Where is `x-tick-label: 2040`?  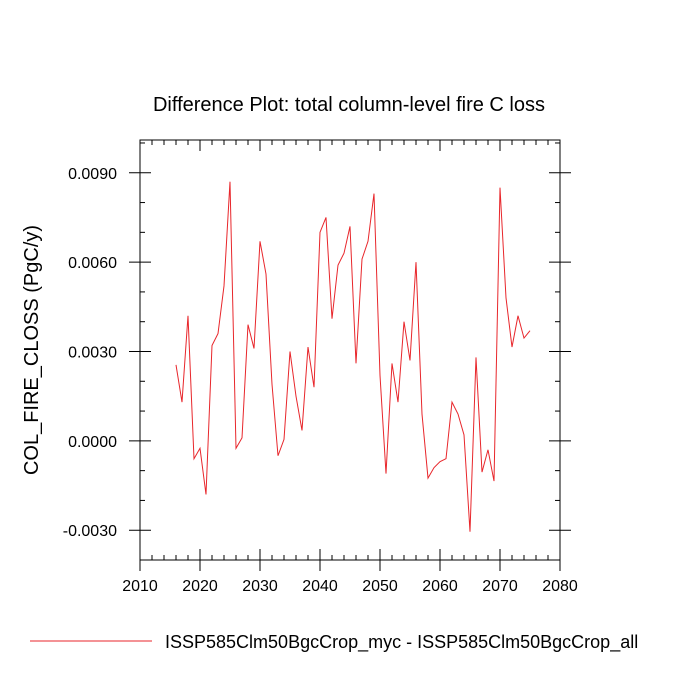
x-tick-label: 2040 is located at coordinates (320, 586).